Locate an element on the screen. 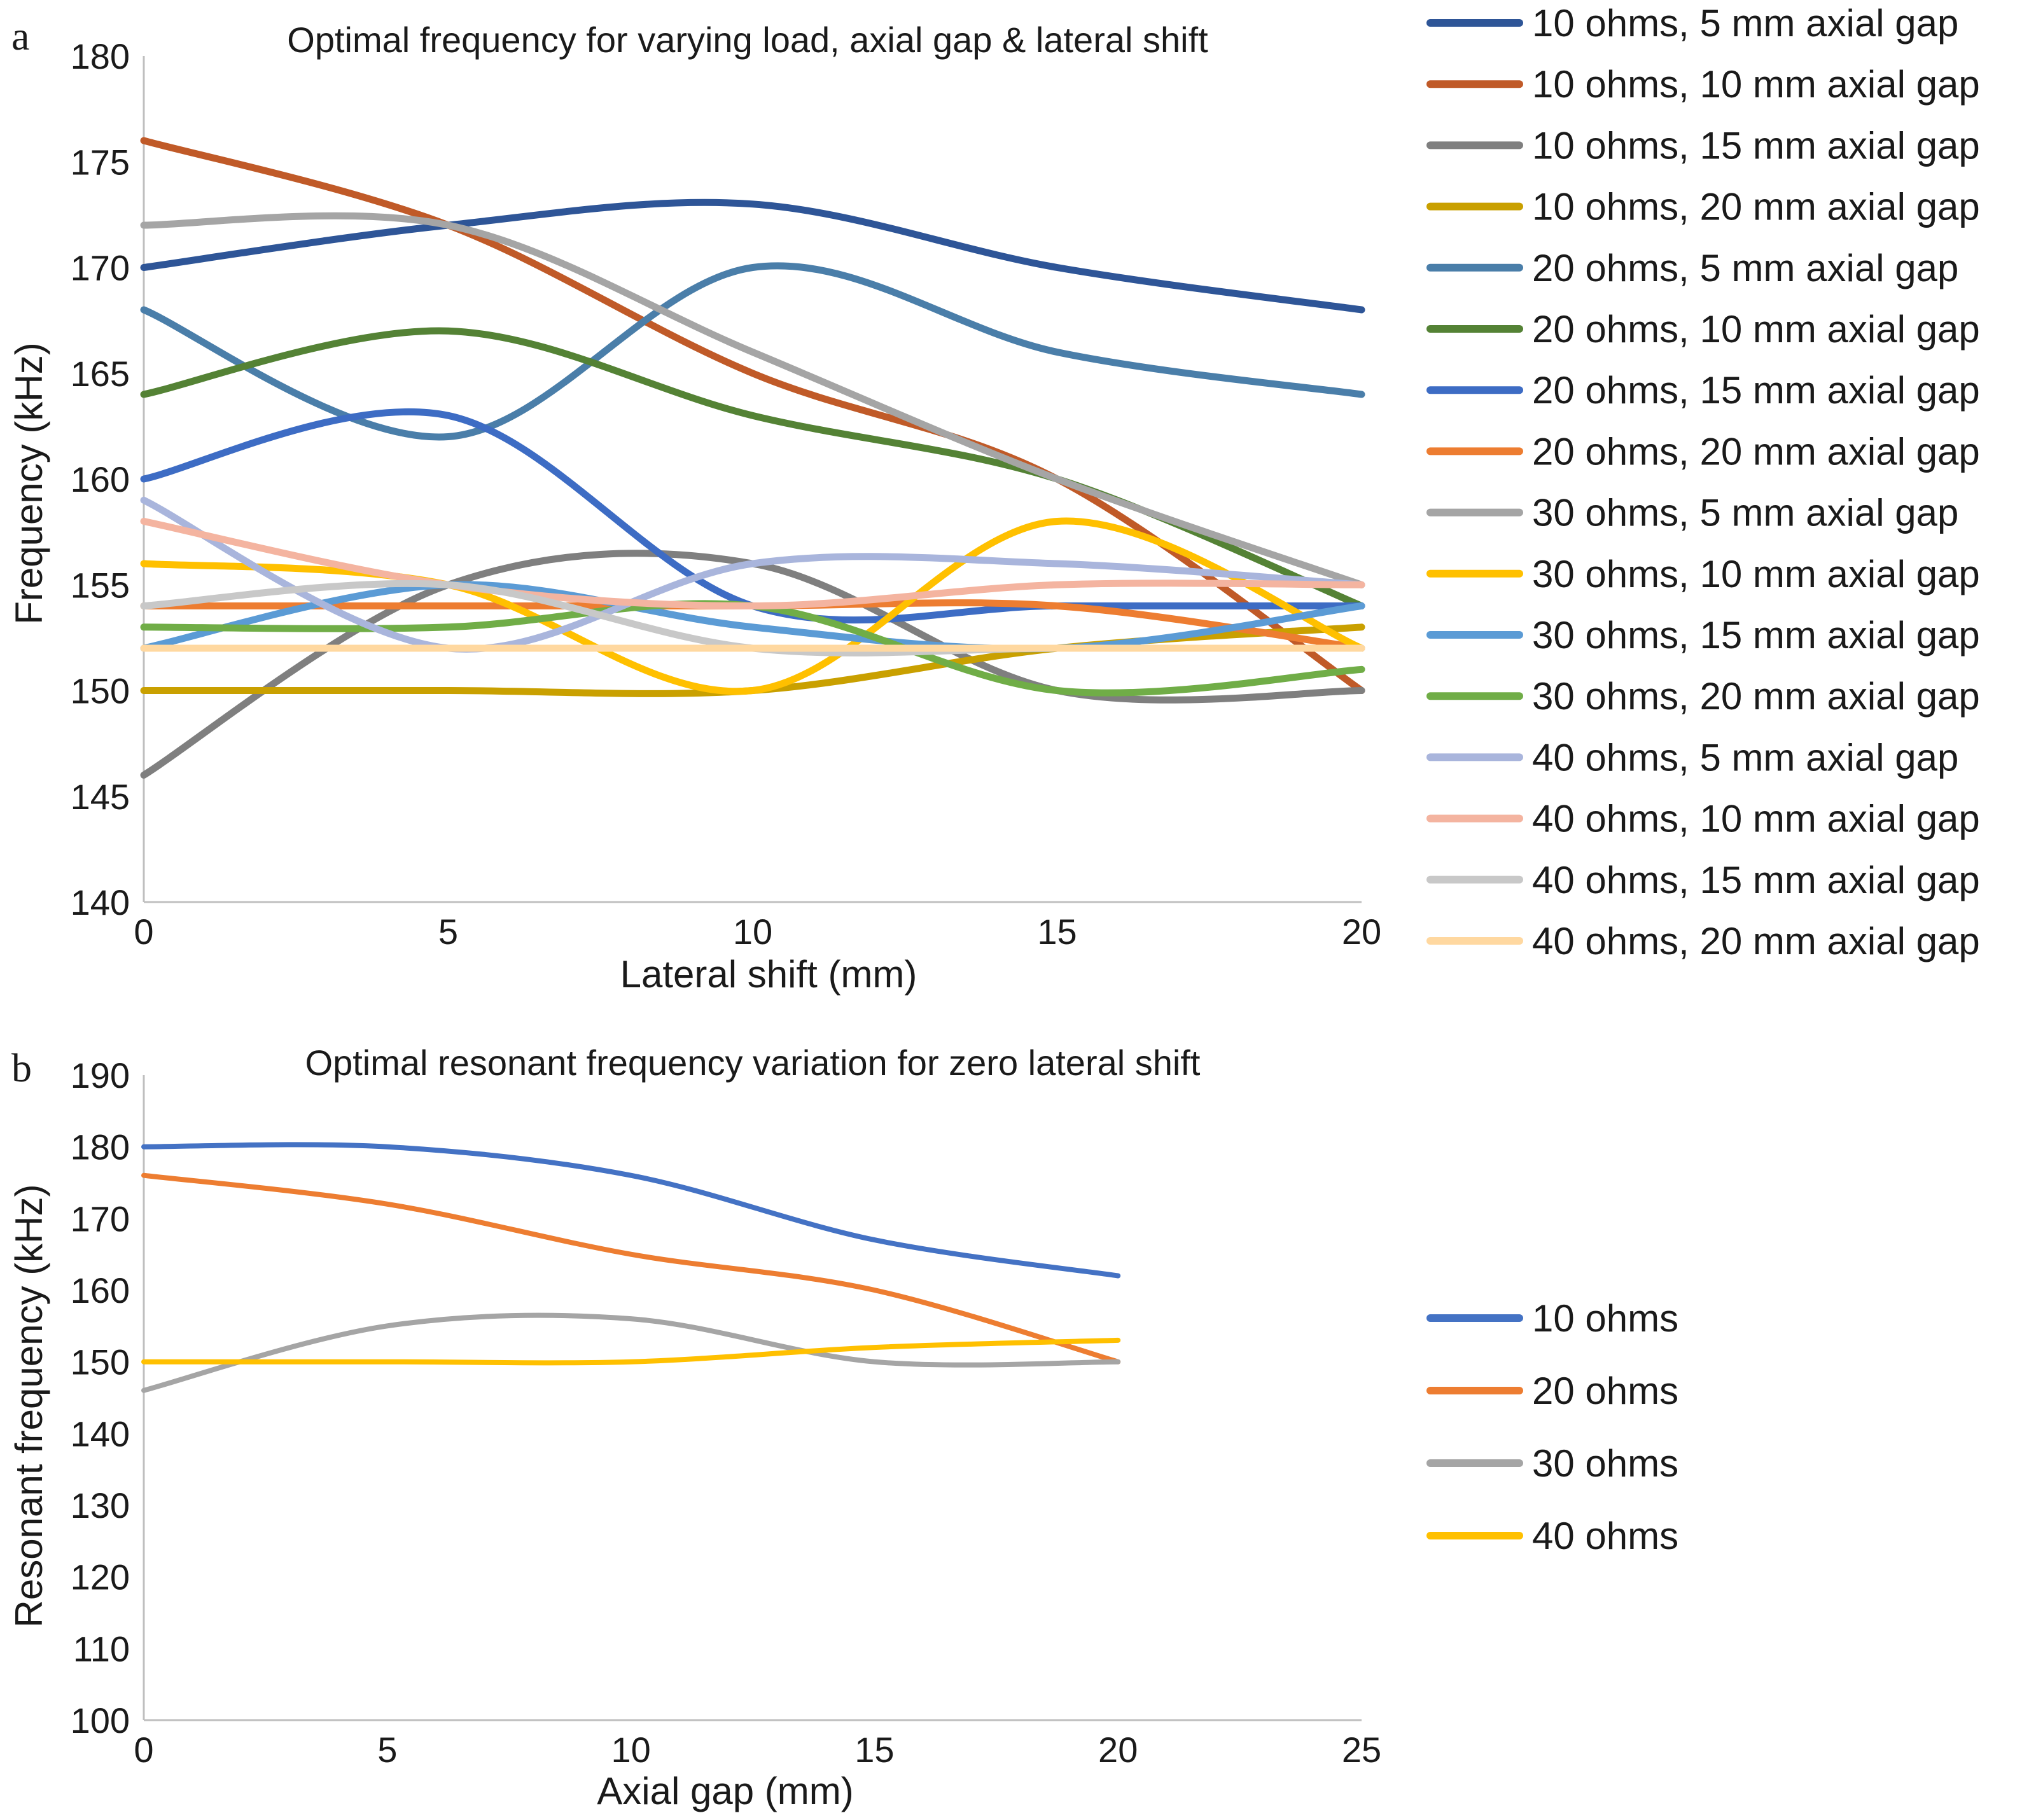  legend-label: 20 ohms, 20 mm axial gap is located at coordinates (1756, 451).